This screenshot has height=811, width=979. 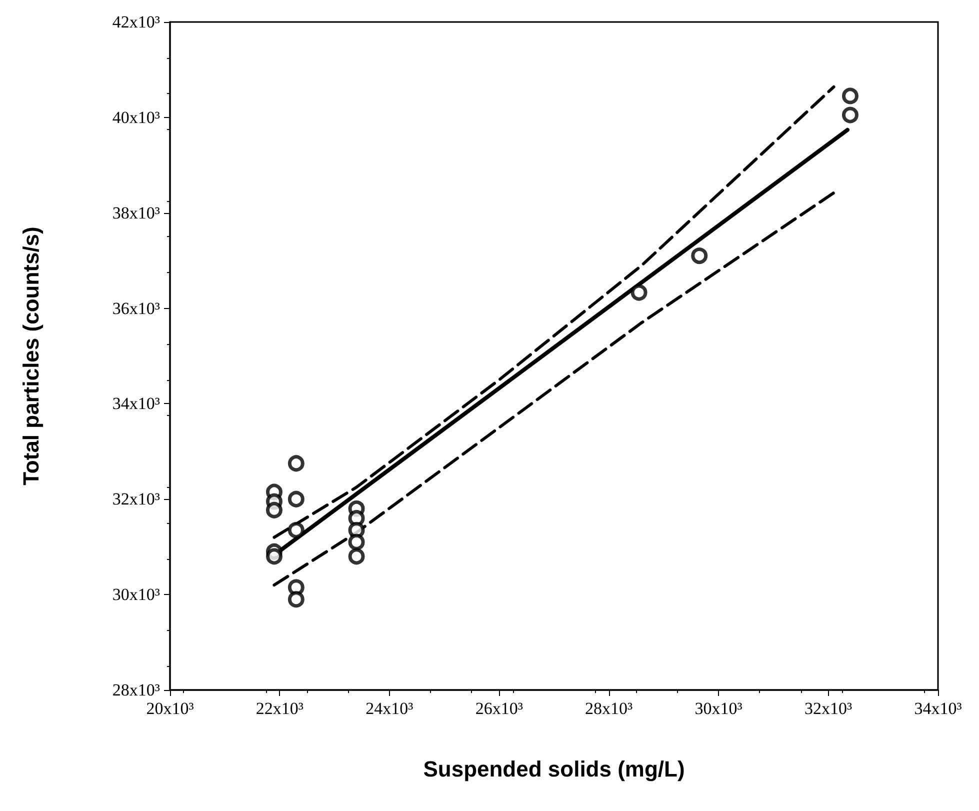 What do you see at coordinates (136, 117) in the screenshot?
I see `y-tick-label: 40x10³` at bounding box center [136, 117].